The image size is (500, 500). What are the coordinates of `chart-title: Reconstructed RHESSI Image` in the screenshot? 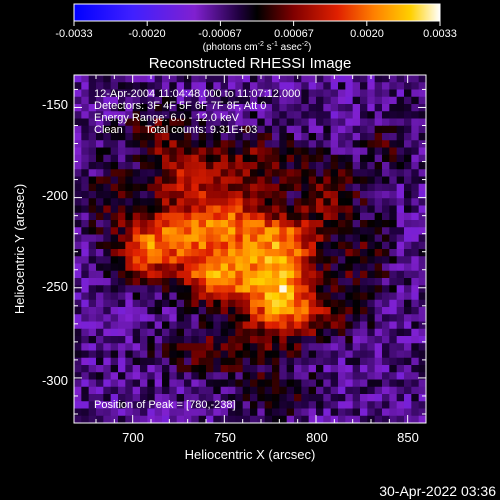 It's located at (250, 63).